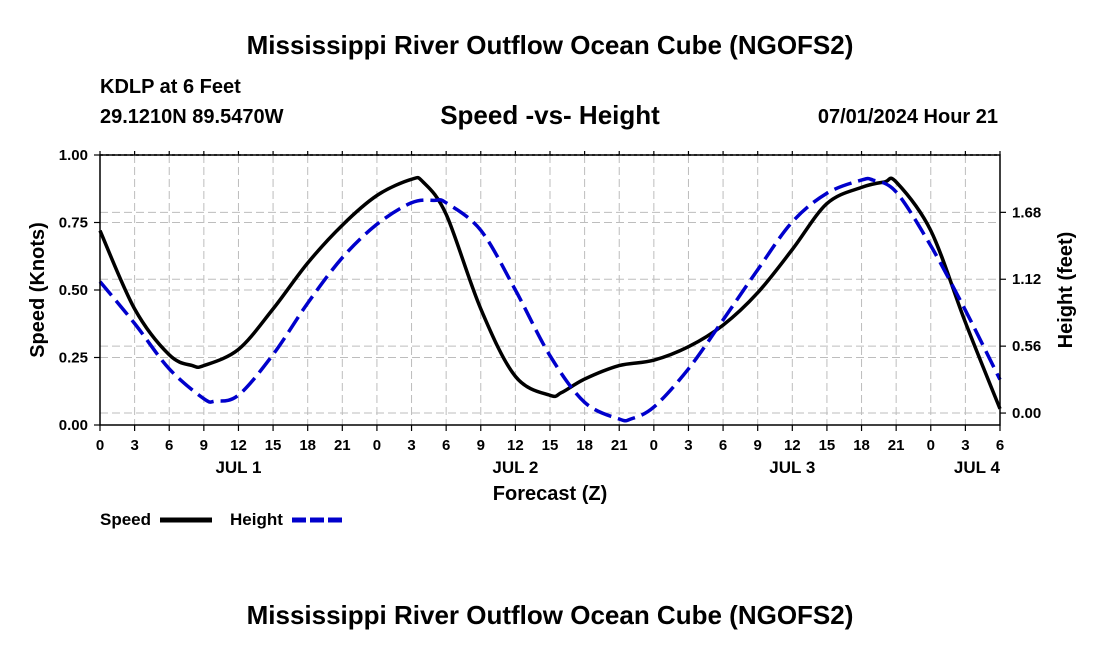 This screenshot has width=1100, height=650. Describe the element at coordinates (38, 290) in the screenshot. I see `y-axis-title: Speed (Knots)` at that location.